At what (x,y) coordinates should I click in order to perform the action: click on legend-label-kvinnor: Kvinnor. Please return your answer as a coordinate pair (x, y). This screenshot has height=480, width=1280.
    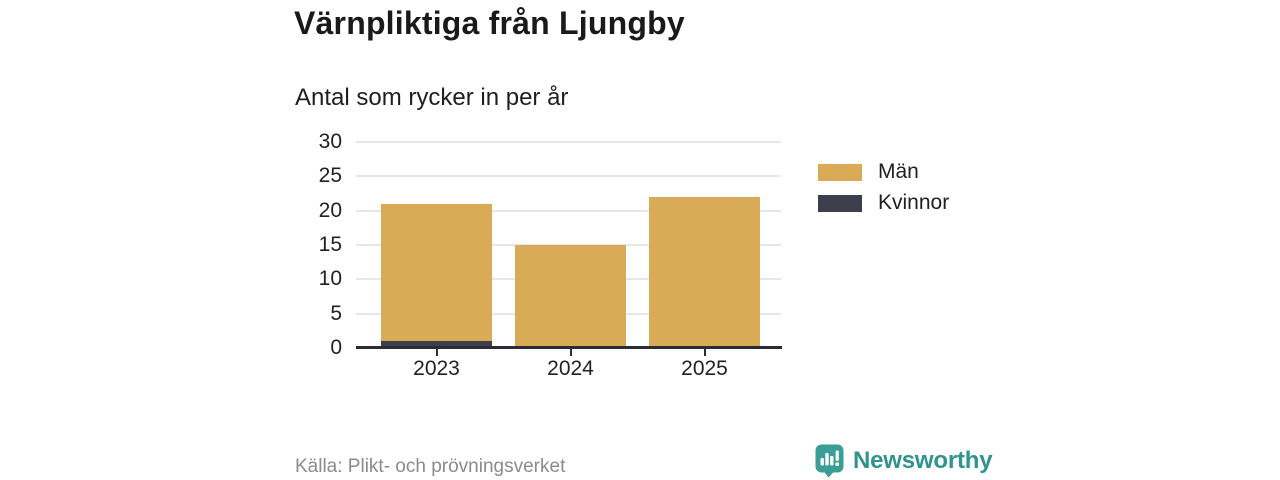
    Looking at the image, I should click on (914, 202).